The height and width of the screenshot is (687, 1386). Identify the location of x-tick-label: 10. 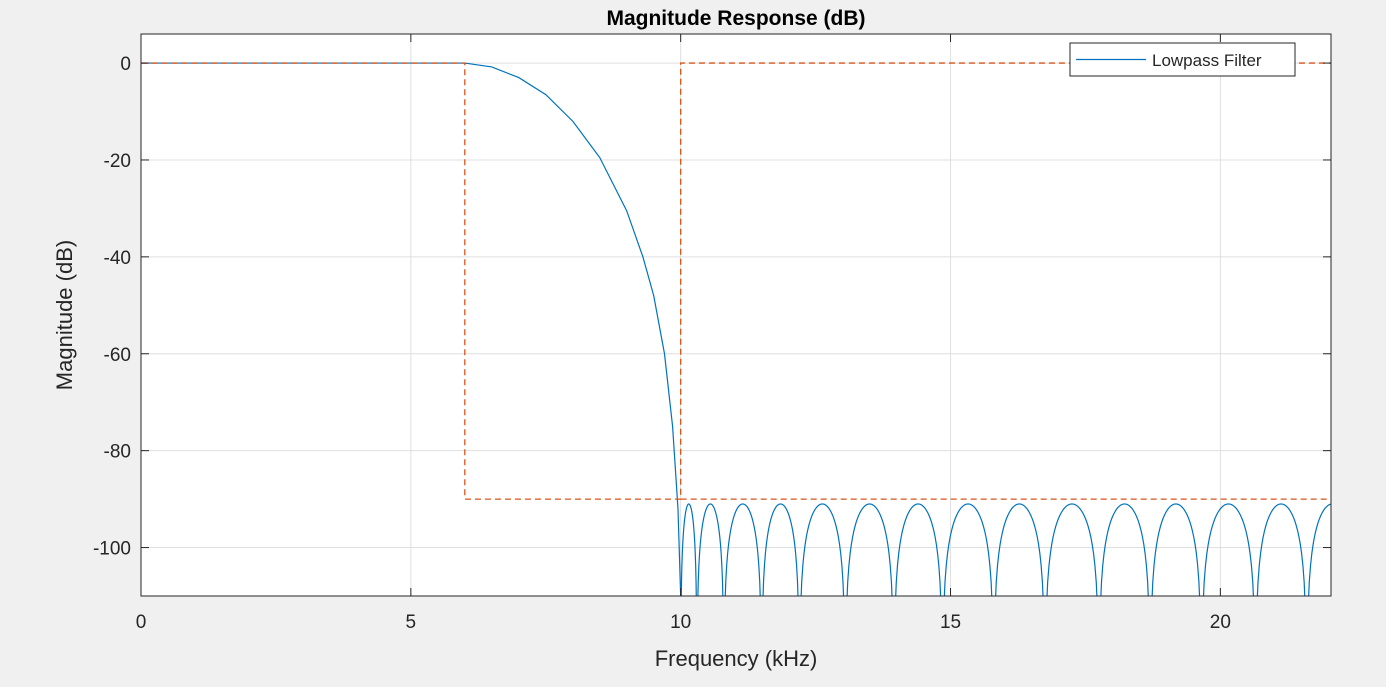
(680, 622).